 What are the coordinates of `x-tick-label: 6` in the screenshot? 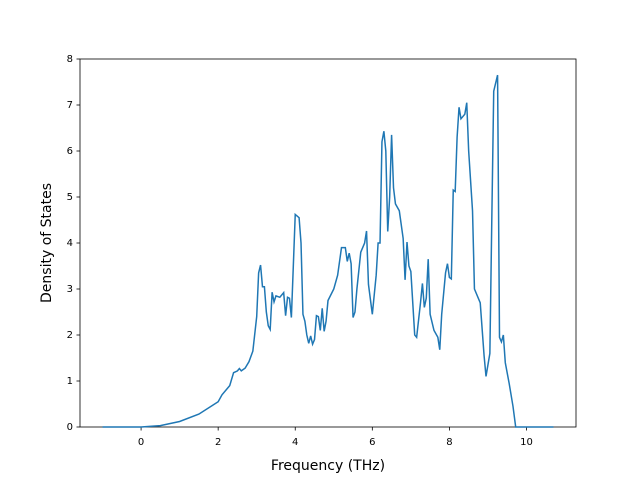 It's located at (372, 442).